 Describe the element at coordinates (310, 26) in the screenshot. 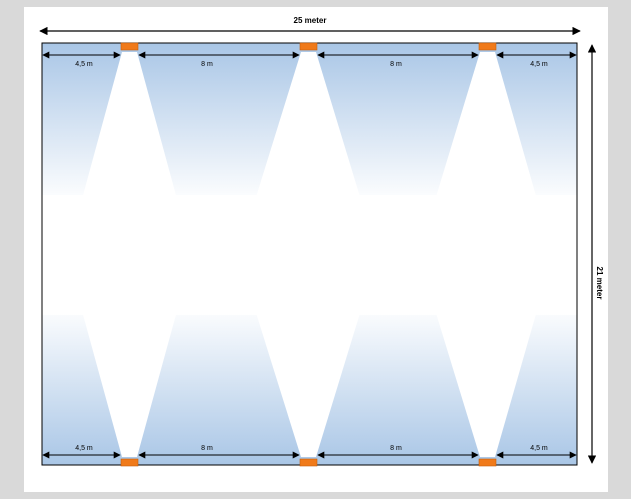

I see `overall-width-dimension: 25 meter` at that location.